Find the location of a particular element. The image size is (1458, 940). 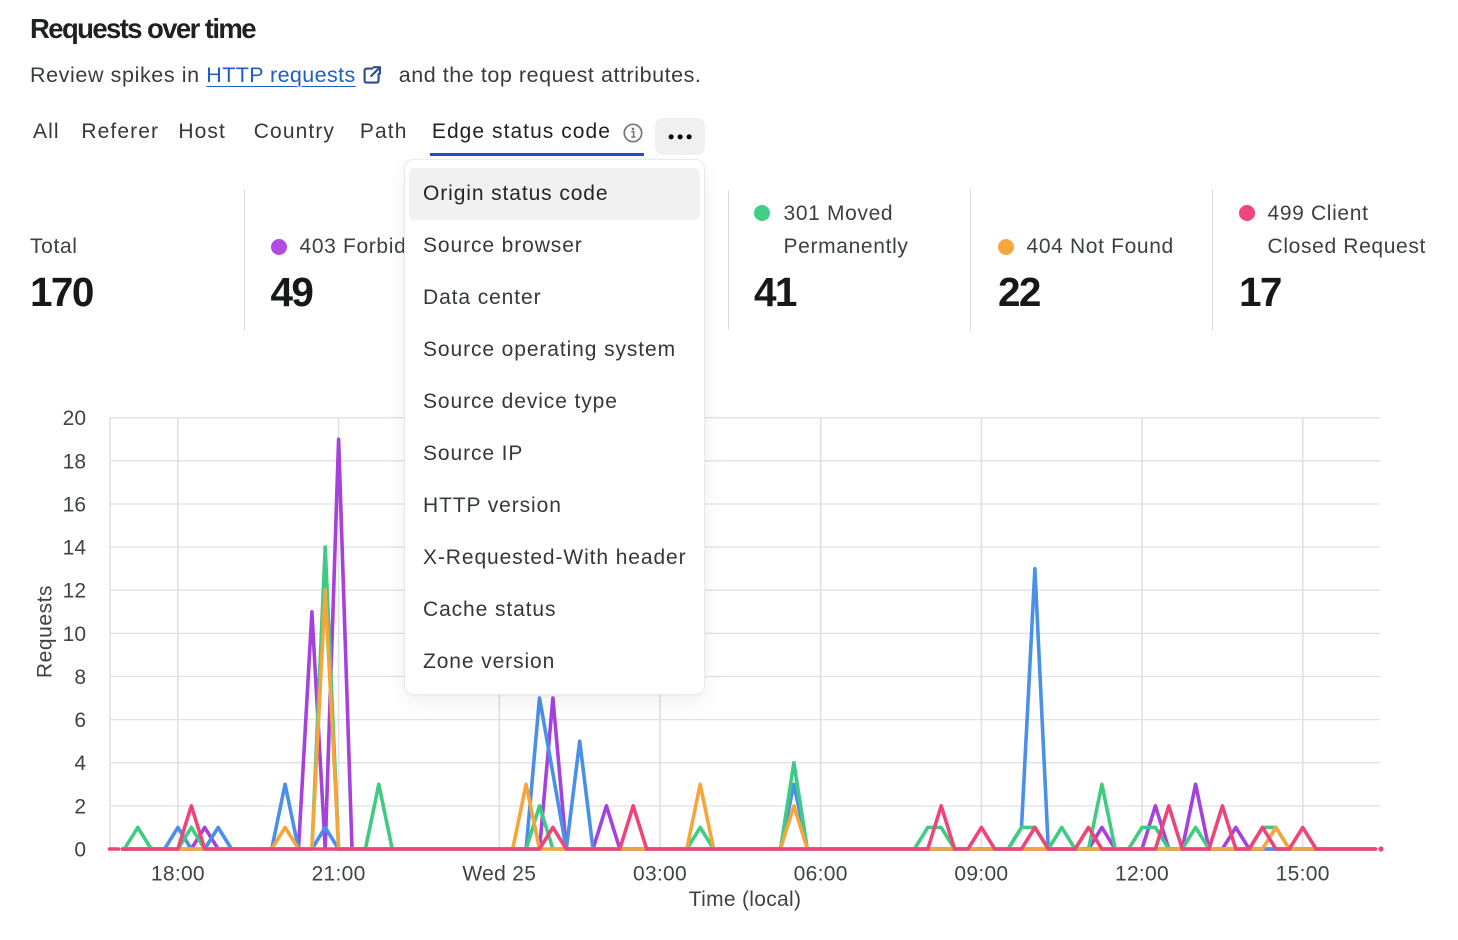

svg-text: Wed 25 is located at coordinates (499, 873).